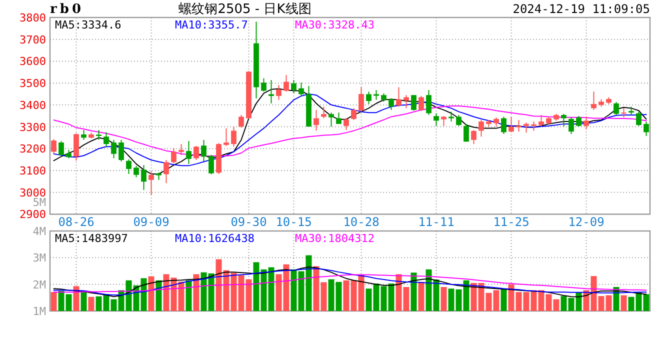 The image size is (660, 360). Describe the element at coordinates (33, 105) in the screenshot. I see `y-tick-label: 3400` at that location.